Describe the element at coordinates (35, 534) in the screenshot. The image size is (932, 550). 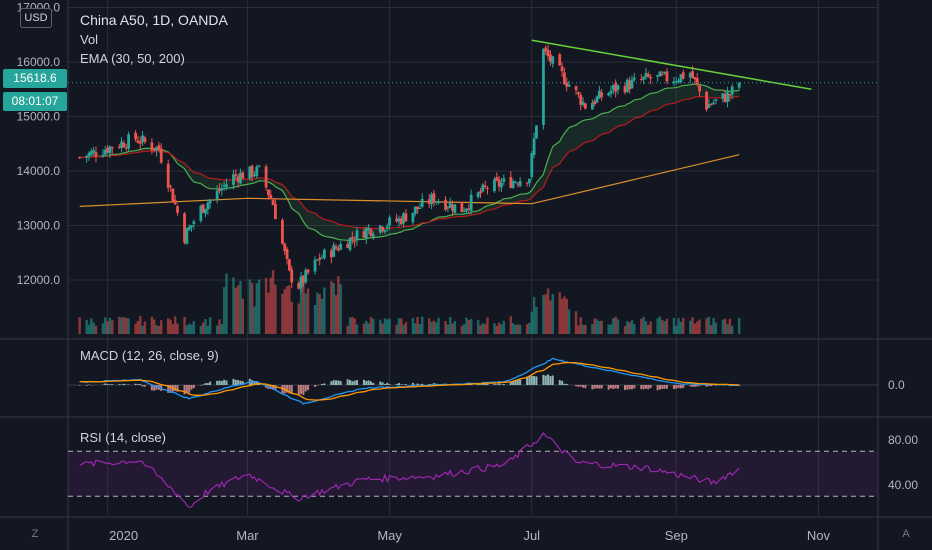
I see `zoom-toggle-icon: Z` at that location.